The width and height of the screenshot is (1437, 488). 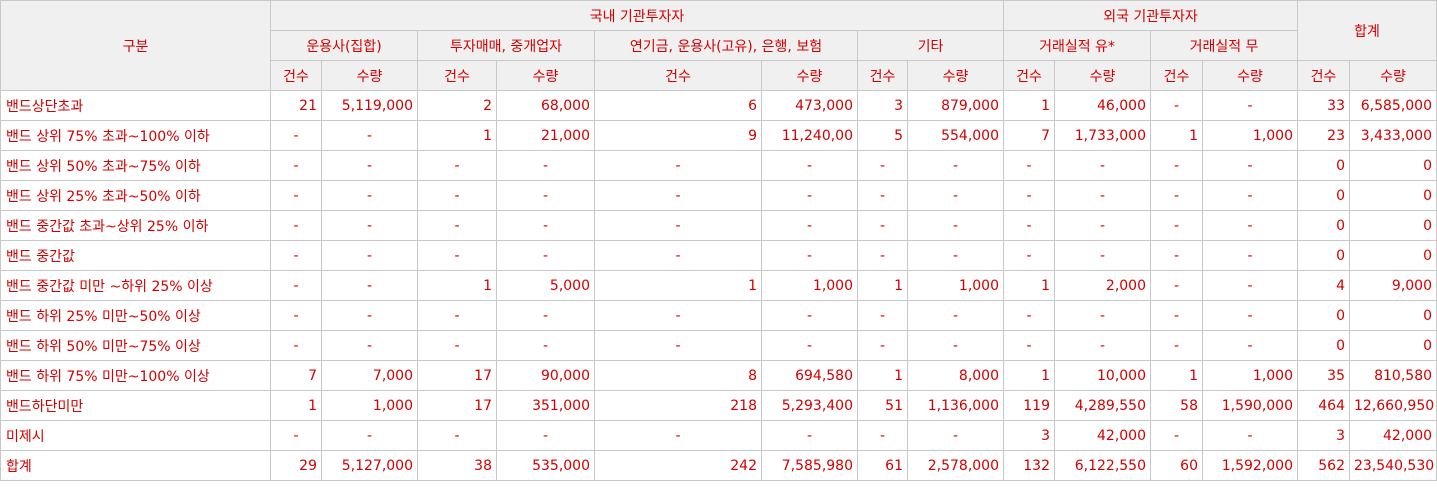 What do you see at coordinates (882, 465) in the screenshot?
I see `table-cell: 61` at bounding box center [882, 465].